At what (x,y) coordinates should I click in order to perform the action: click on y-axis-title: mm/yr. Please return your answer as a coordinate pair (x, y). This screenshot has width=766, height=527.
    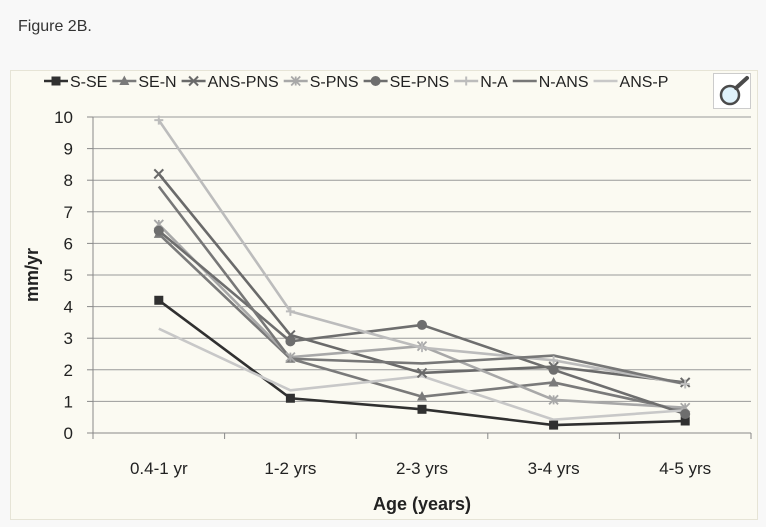
    Looking at the image, I should click on (32, 275).